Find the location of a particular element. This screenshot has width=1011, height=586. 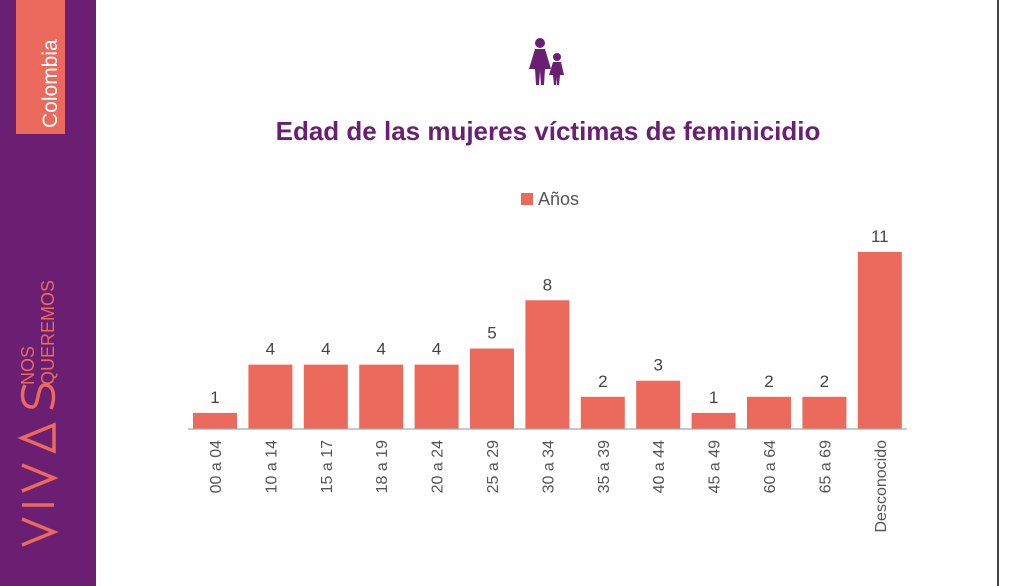

data-label-0: 1 is located at coordinates (214, 397).